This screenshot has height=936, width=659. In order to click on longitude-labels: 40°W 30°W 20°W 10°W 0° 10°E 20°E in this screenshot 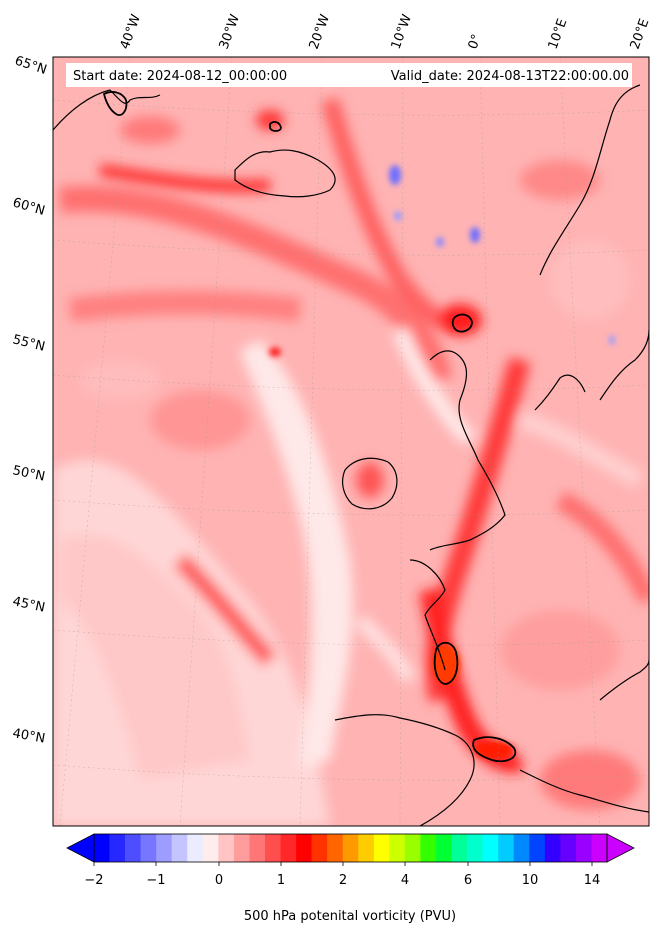, I will do `click(385, 31)`.